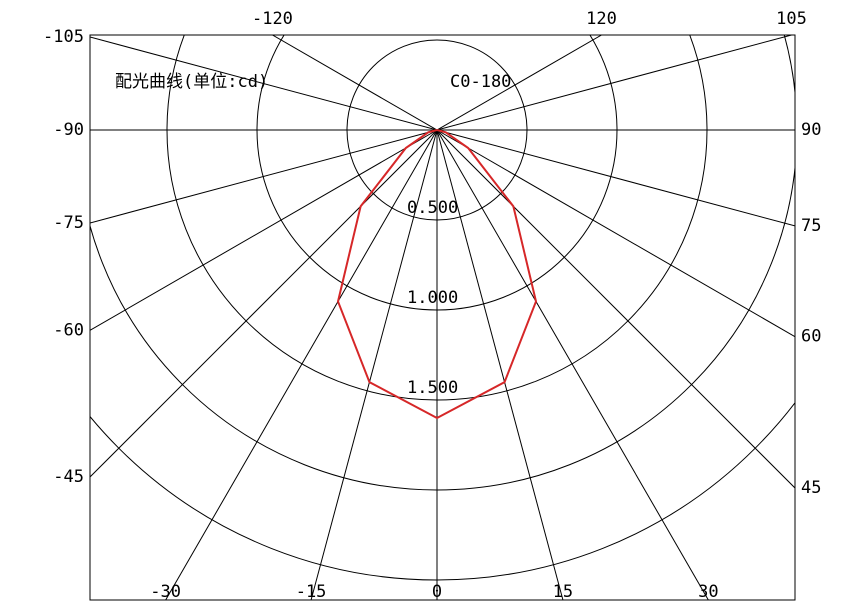 This screenshot has height=610, width=844. Describe the element at coordinates (68, 477) in the screenshot. I see `angle-label: -45` at that location.